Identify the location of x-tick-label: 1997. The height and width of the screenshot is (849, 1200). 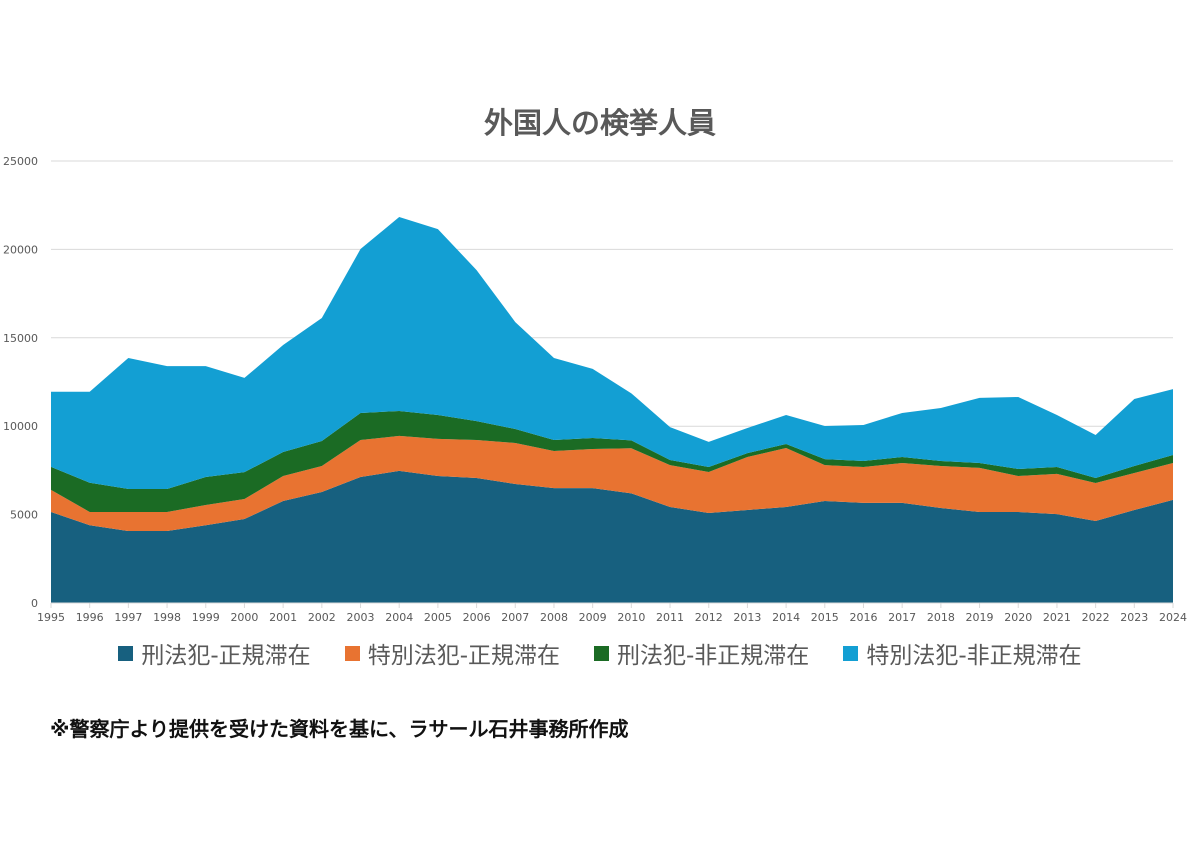
(128, 617).